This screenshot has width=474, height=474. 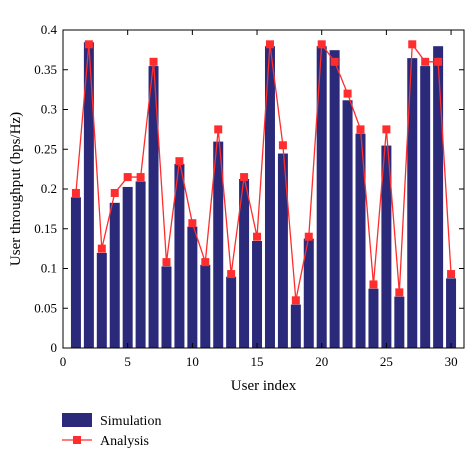 What do you see at coordinates (386, 361) in the screenshot?
I see `x-tick-label: 25` at bounding box center [386, 361].